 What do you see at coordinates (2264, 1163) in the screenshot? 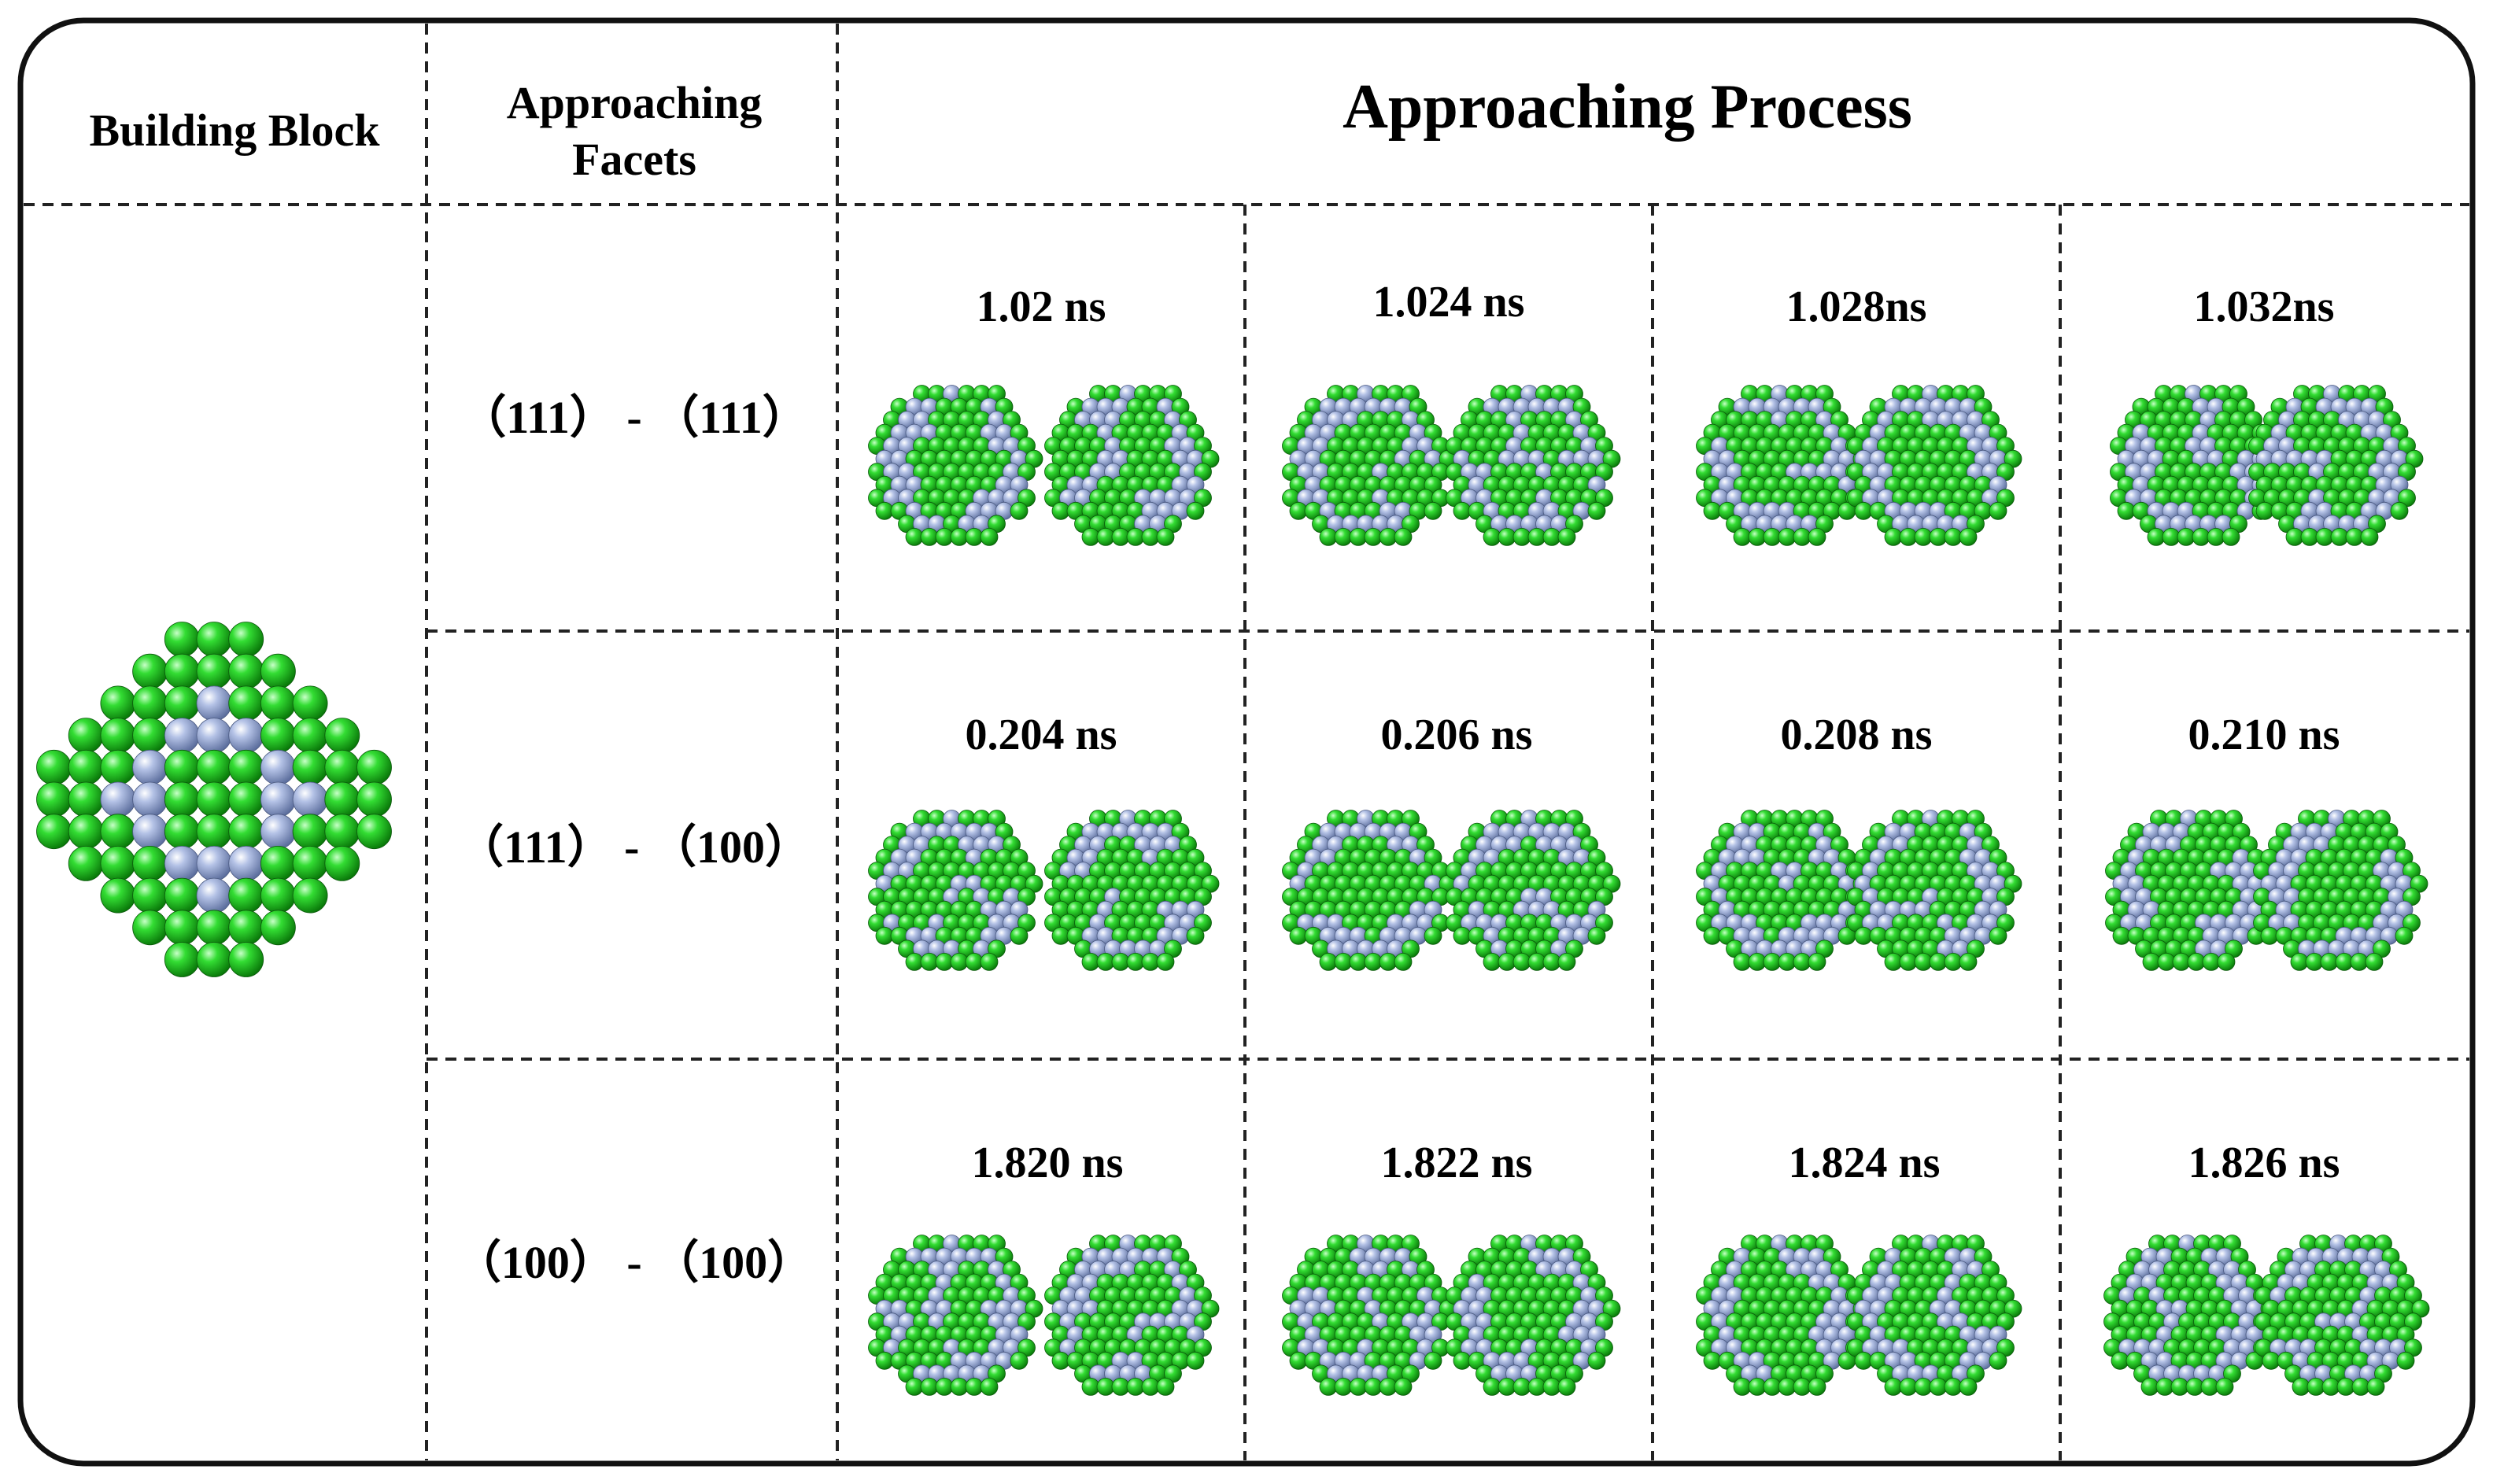
I see `time-label: 1.826 ns` at bounding box center [2264, 1163].